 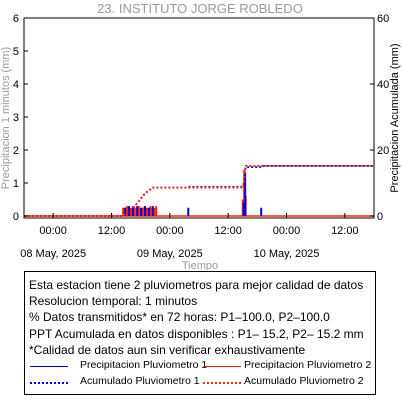 What do you see at coordinates (304, 381) in the screenshot?
I see `legend-label-acc2: Acumulado Pluviometro 2` at bounding box center [304, 381].